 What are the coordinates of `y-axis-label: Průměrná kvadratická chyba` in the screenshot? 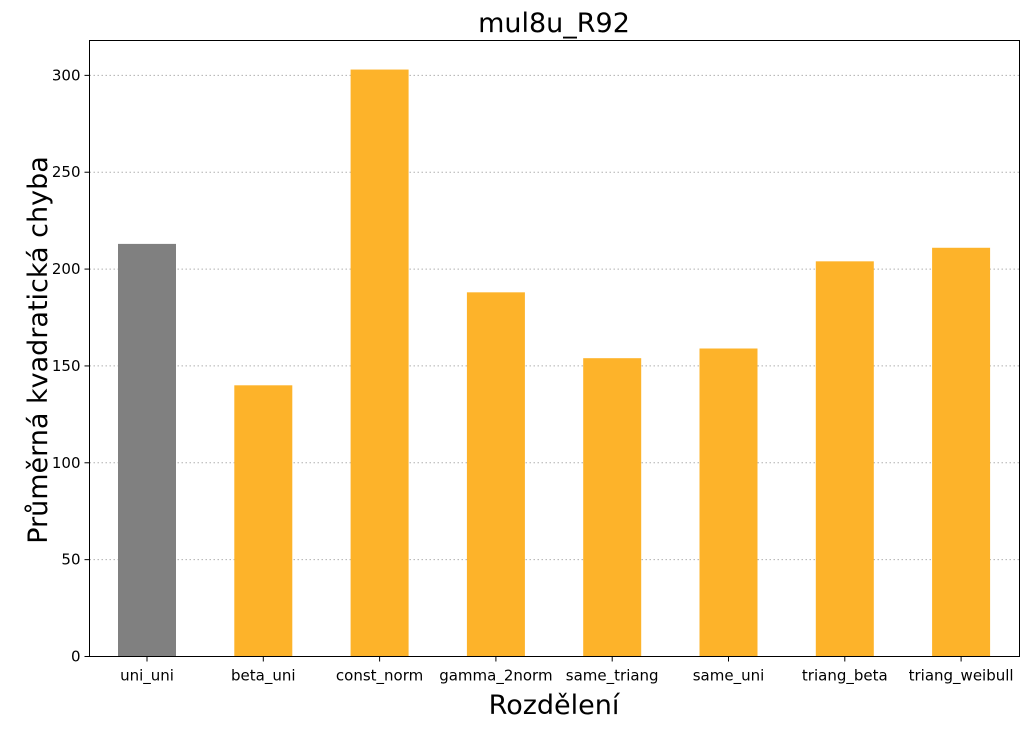 It's located at (38, 350).